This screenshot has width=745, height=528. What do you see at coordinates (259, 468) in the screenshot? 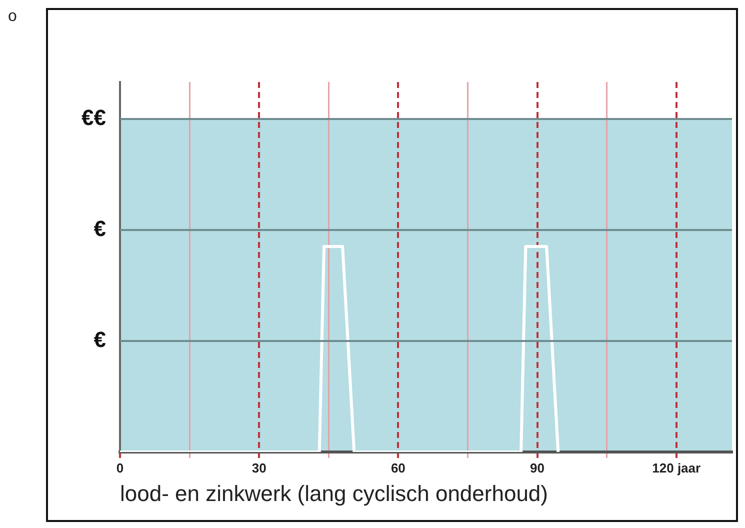
I see `x-tick-label: 30` at bounding box center [259, 468].